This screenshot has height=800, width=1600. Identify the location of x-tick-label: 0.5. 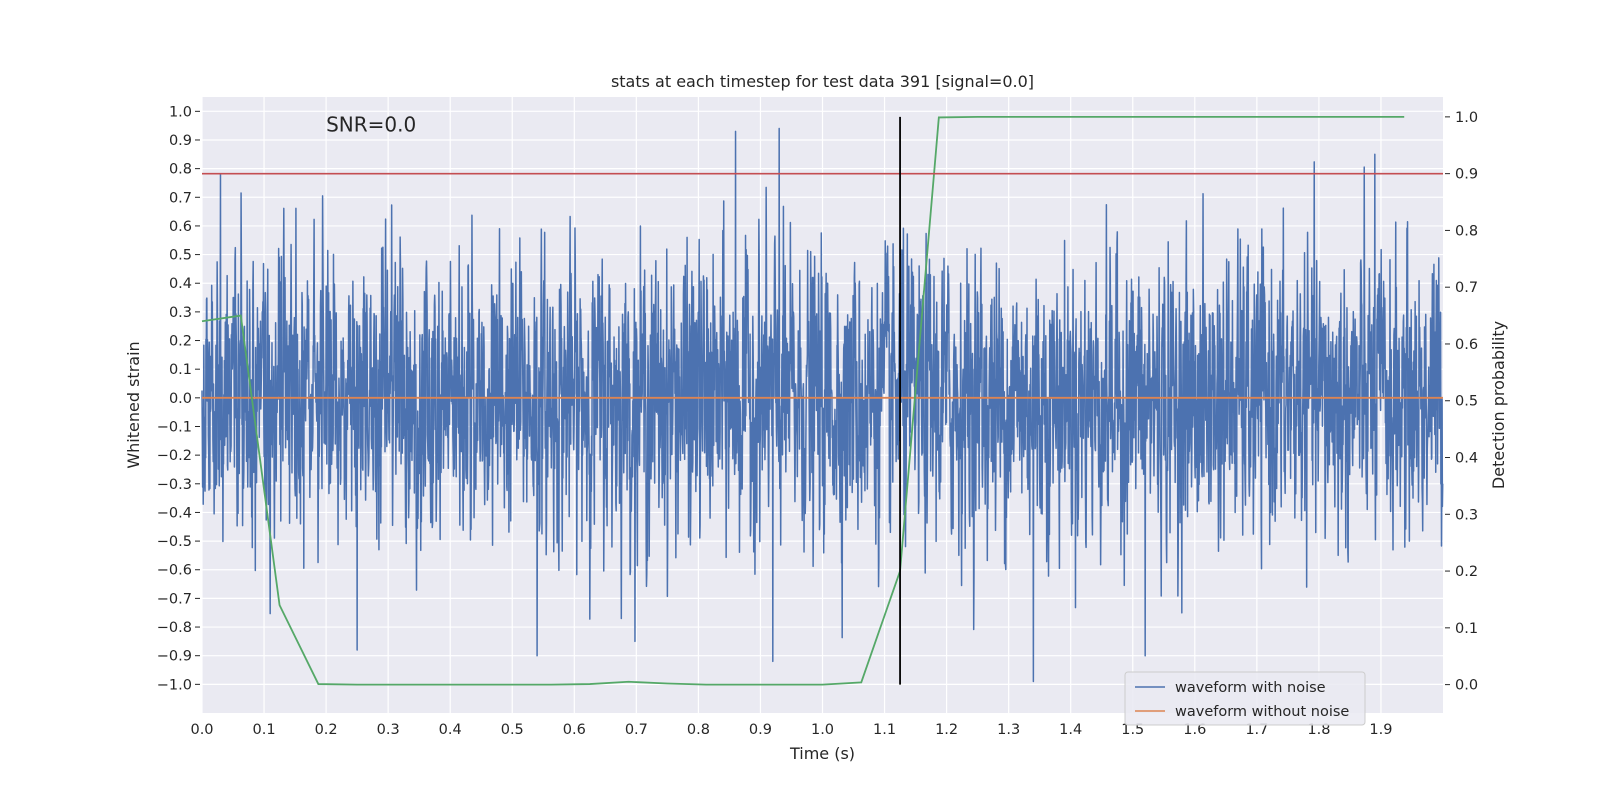
(512, 730).